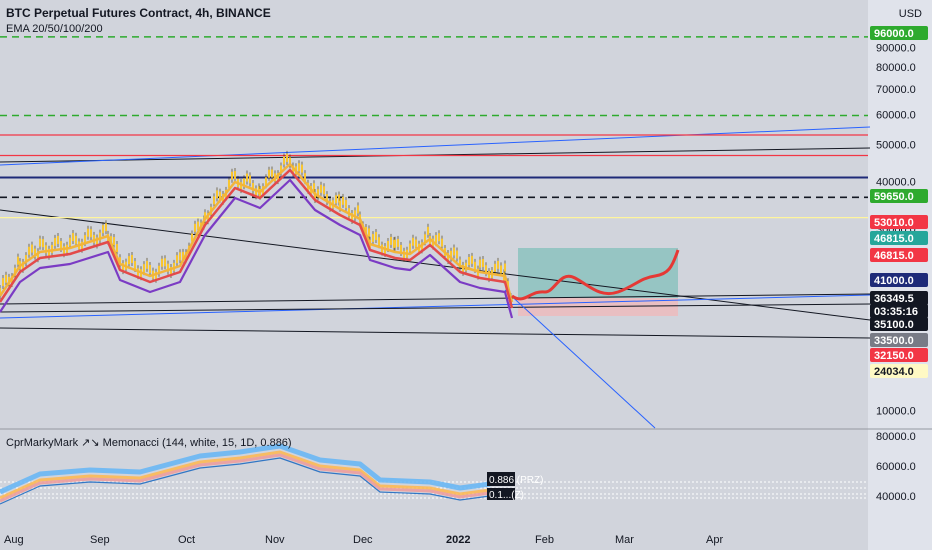  I want to click on x-tick-label: Apr, so click(714, 540).